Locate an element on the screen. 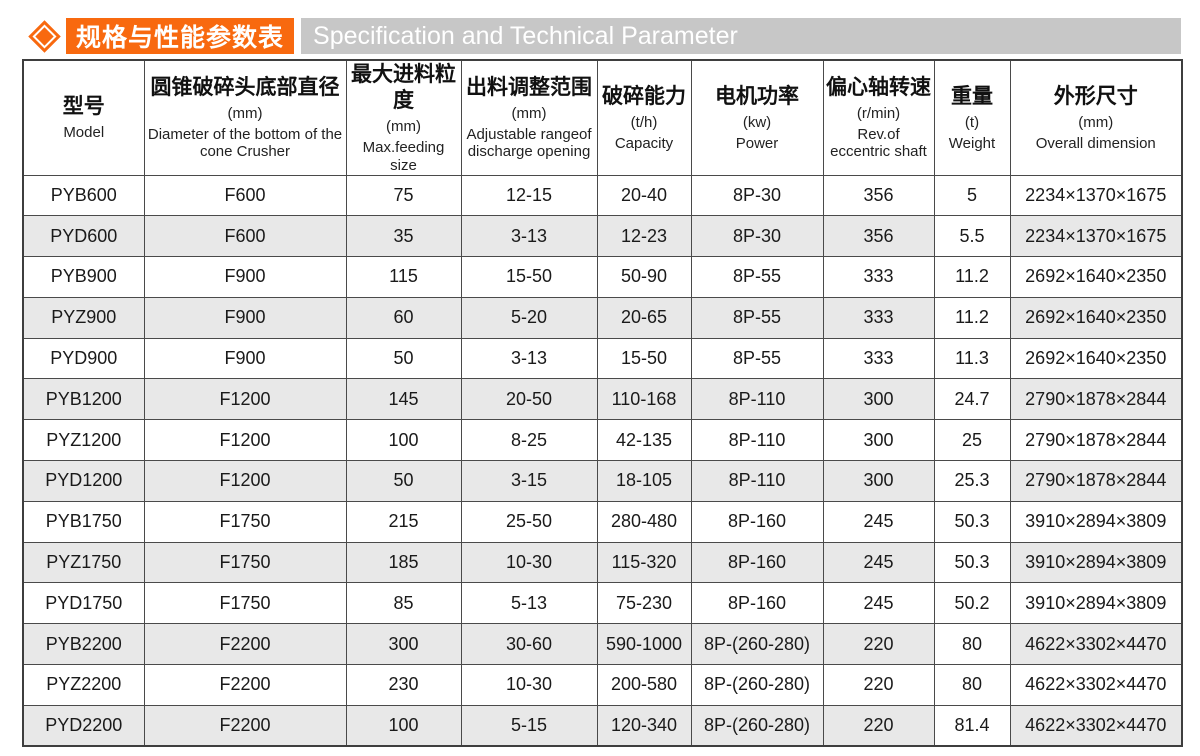 The width and height of the screenshot is (1200, 756). column-title-zh: 圆锥破碎头底部直径 is located at coordinates (245, 87).